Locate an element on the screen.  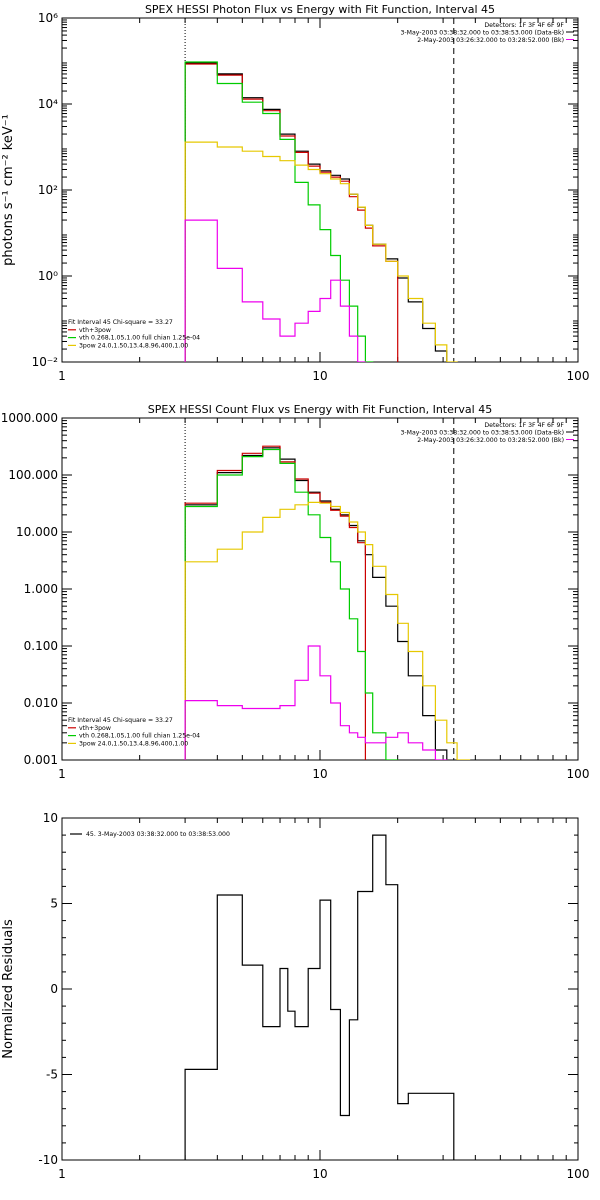
y-tick-label: 0.001 is located at coordinates (41, 760).